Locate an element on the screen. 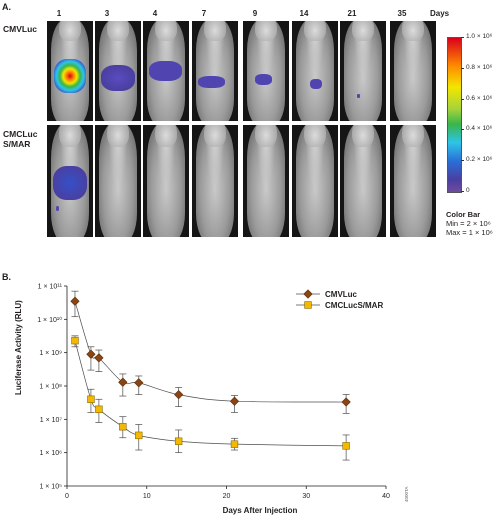 This screenshot has height=518, width=500. panel-b-label: B. is located at coordinates (6, 277).